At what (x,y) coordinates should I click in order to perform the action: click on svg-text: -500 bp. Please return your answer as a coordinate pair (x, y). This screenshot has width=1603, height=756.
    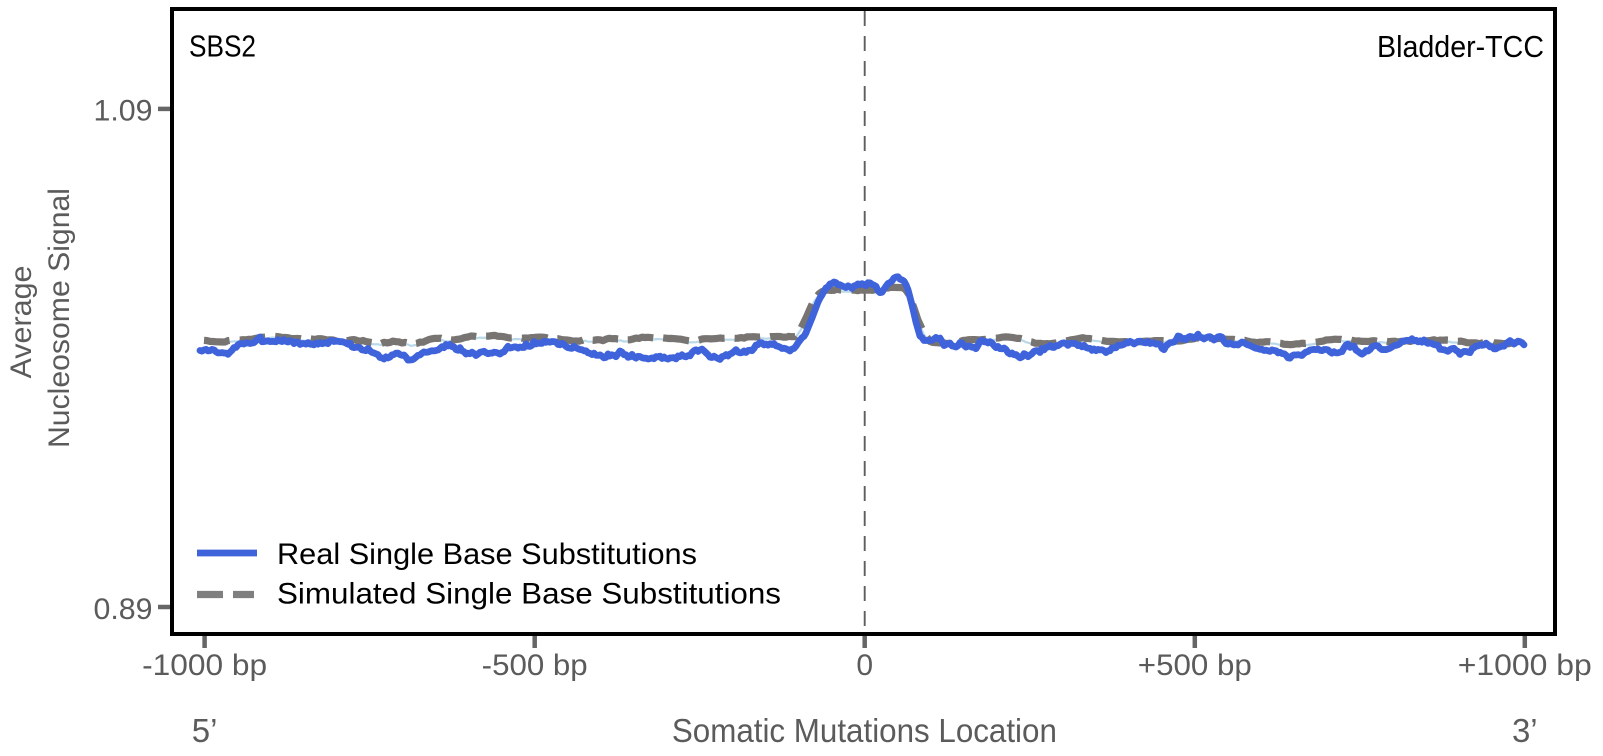
    Looking at the image, I should click on (535, 665).